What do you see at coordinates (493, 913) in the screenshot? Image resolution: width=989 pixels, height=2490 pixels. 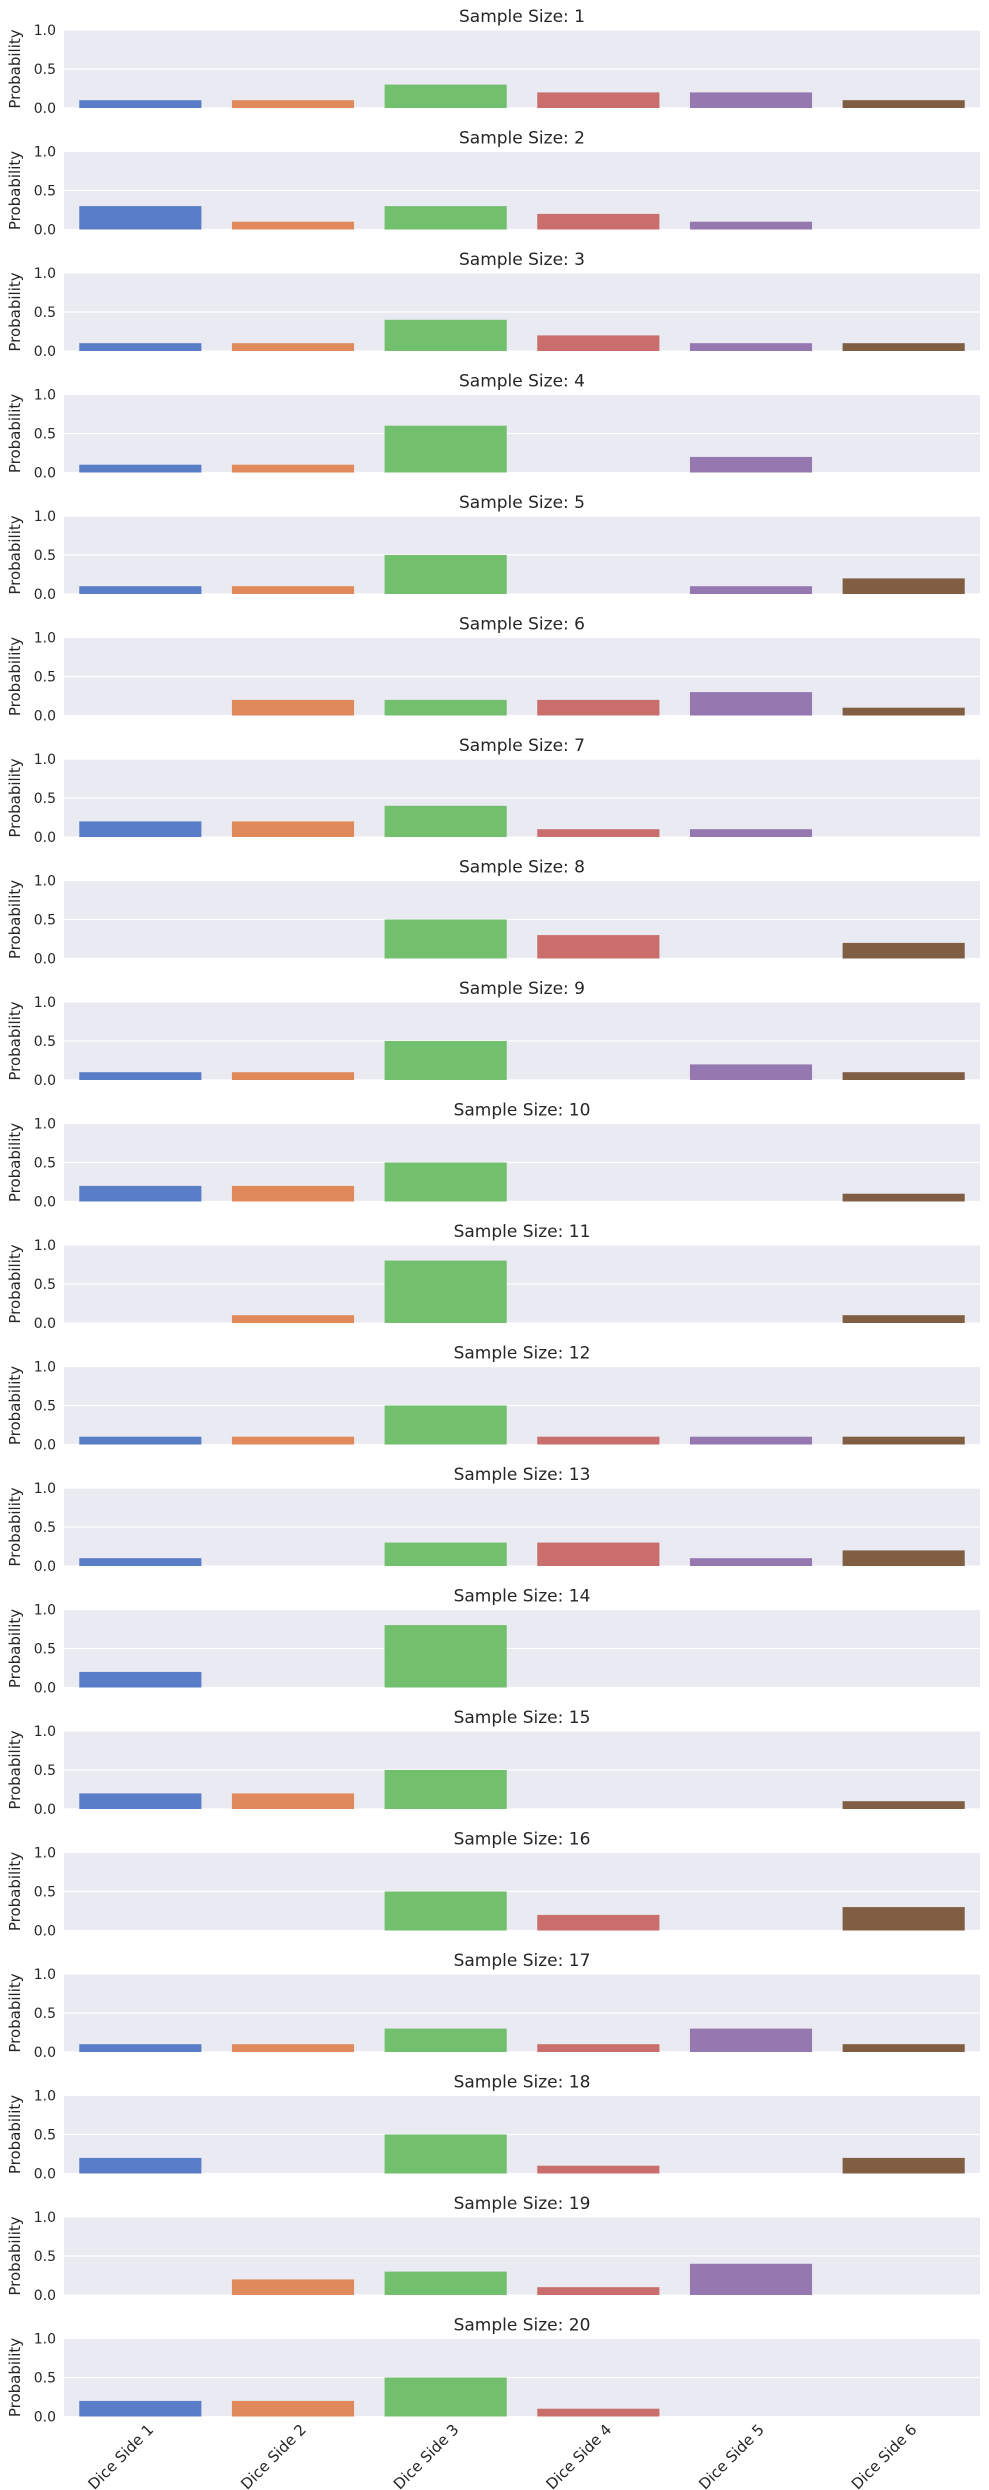 I see `subplot: 0.0 0.5 1.0 Sample Size: 8 Probability` at bounding box center [493, 913].